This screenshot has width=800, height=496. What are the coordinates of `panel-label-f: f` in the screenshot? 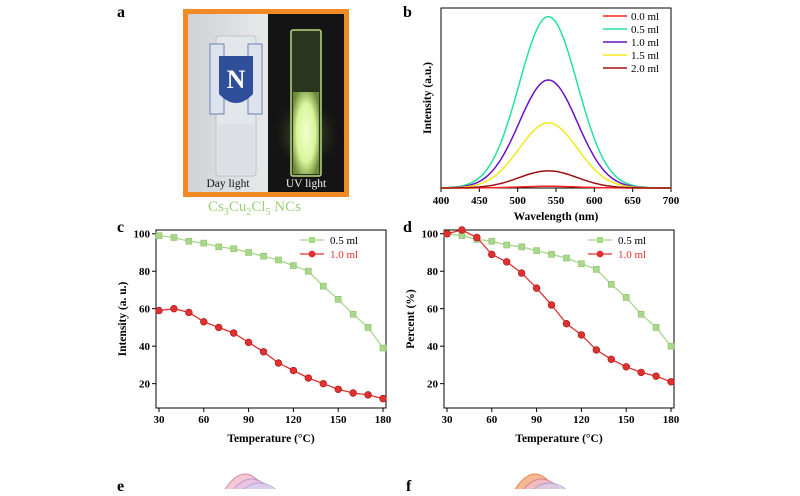 It's located at (409, 486).